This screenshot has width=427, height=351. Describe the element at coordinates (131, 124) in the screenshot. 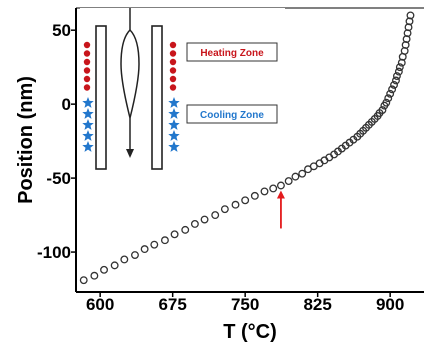

I see `cooling-stars` at that location.